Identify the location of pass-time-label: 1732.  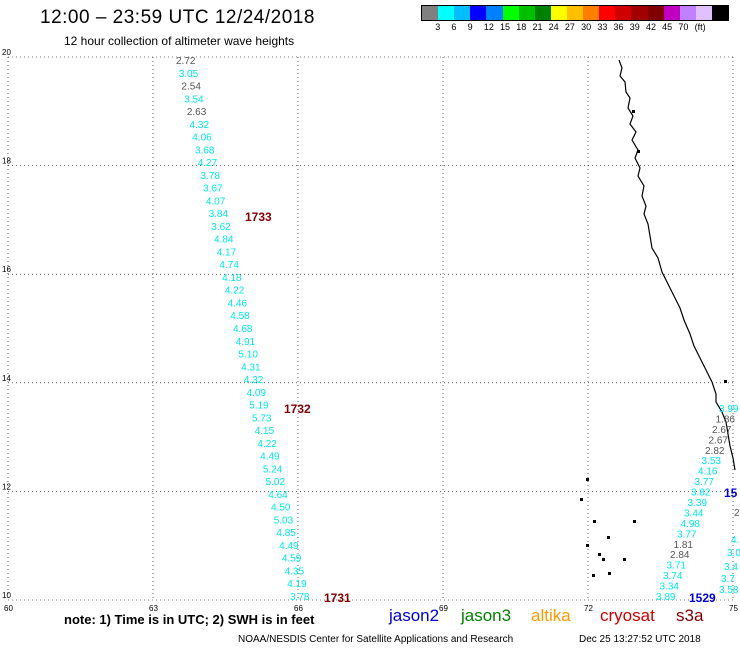
(297, 409).